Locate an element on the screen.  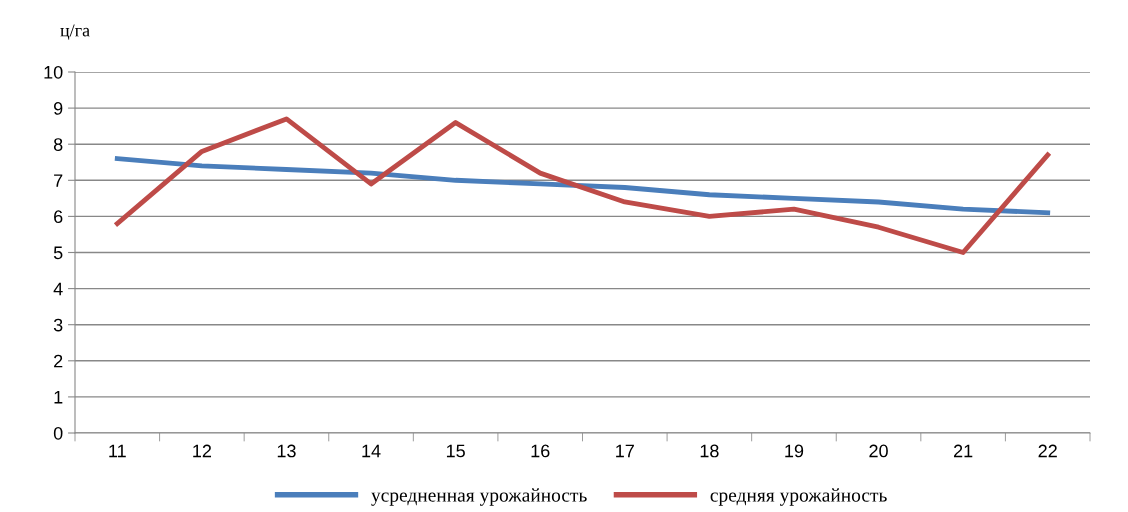
y-tick-label: 1 is located at coordinates (58, 397).